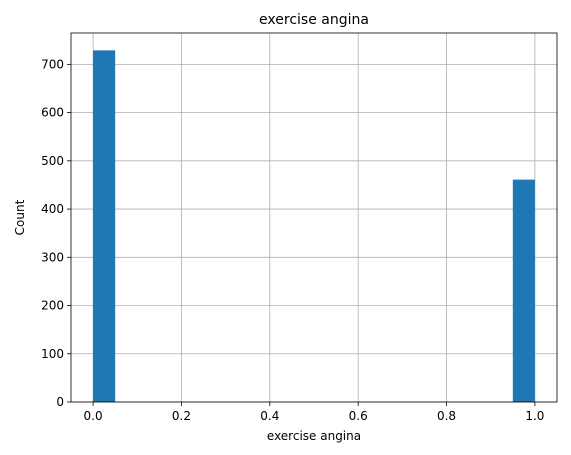 The width and height of the screenshot is (571, 455). Describe the element at coordinates (52, 306) in the screenshot. I see `y-tick-label-2: 200` at that location.